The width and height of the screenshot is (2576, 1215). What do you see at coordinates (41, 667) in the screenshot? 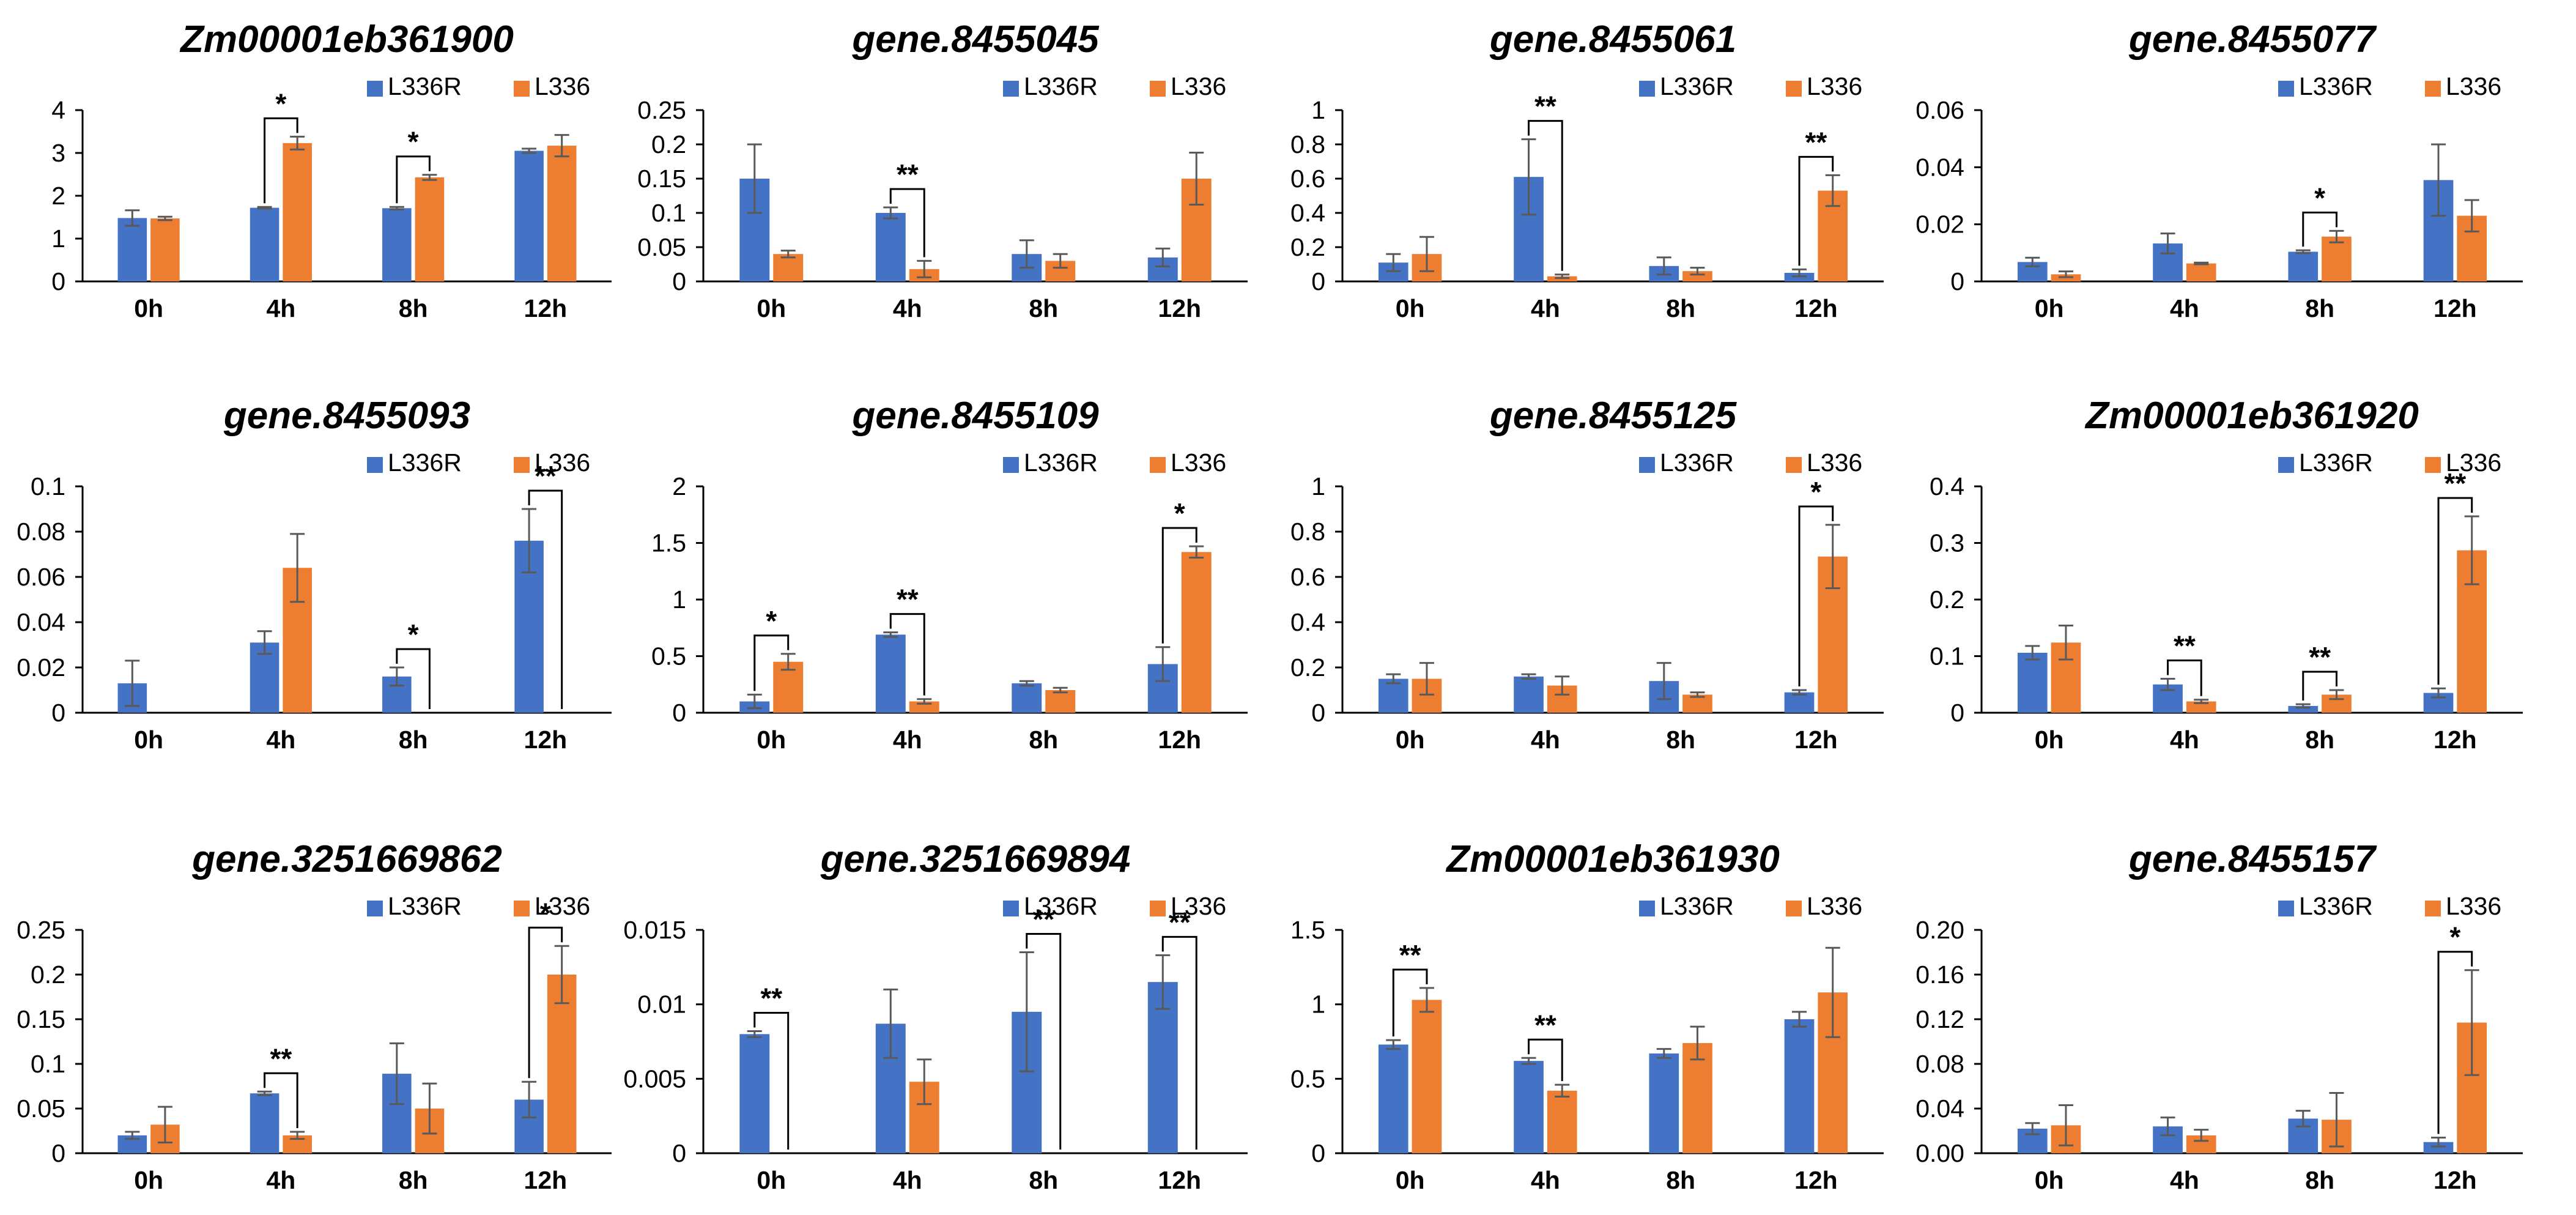
I see `y-tick-label: 0.02` at bounding box center [41, 667].